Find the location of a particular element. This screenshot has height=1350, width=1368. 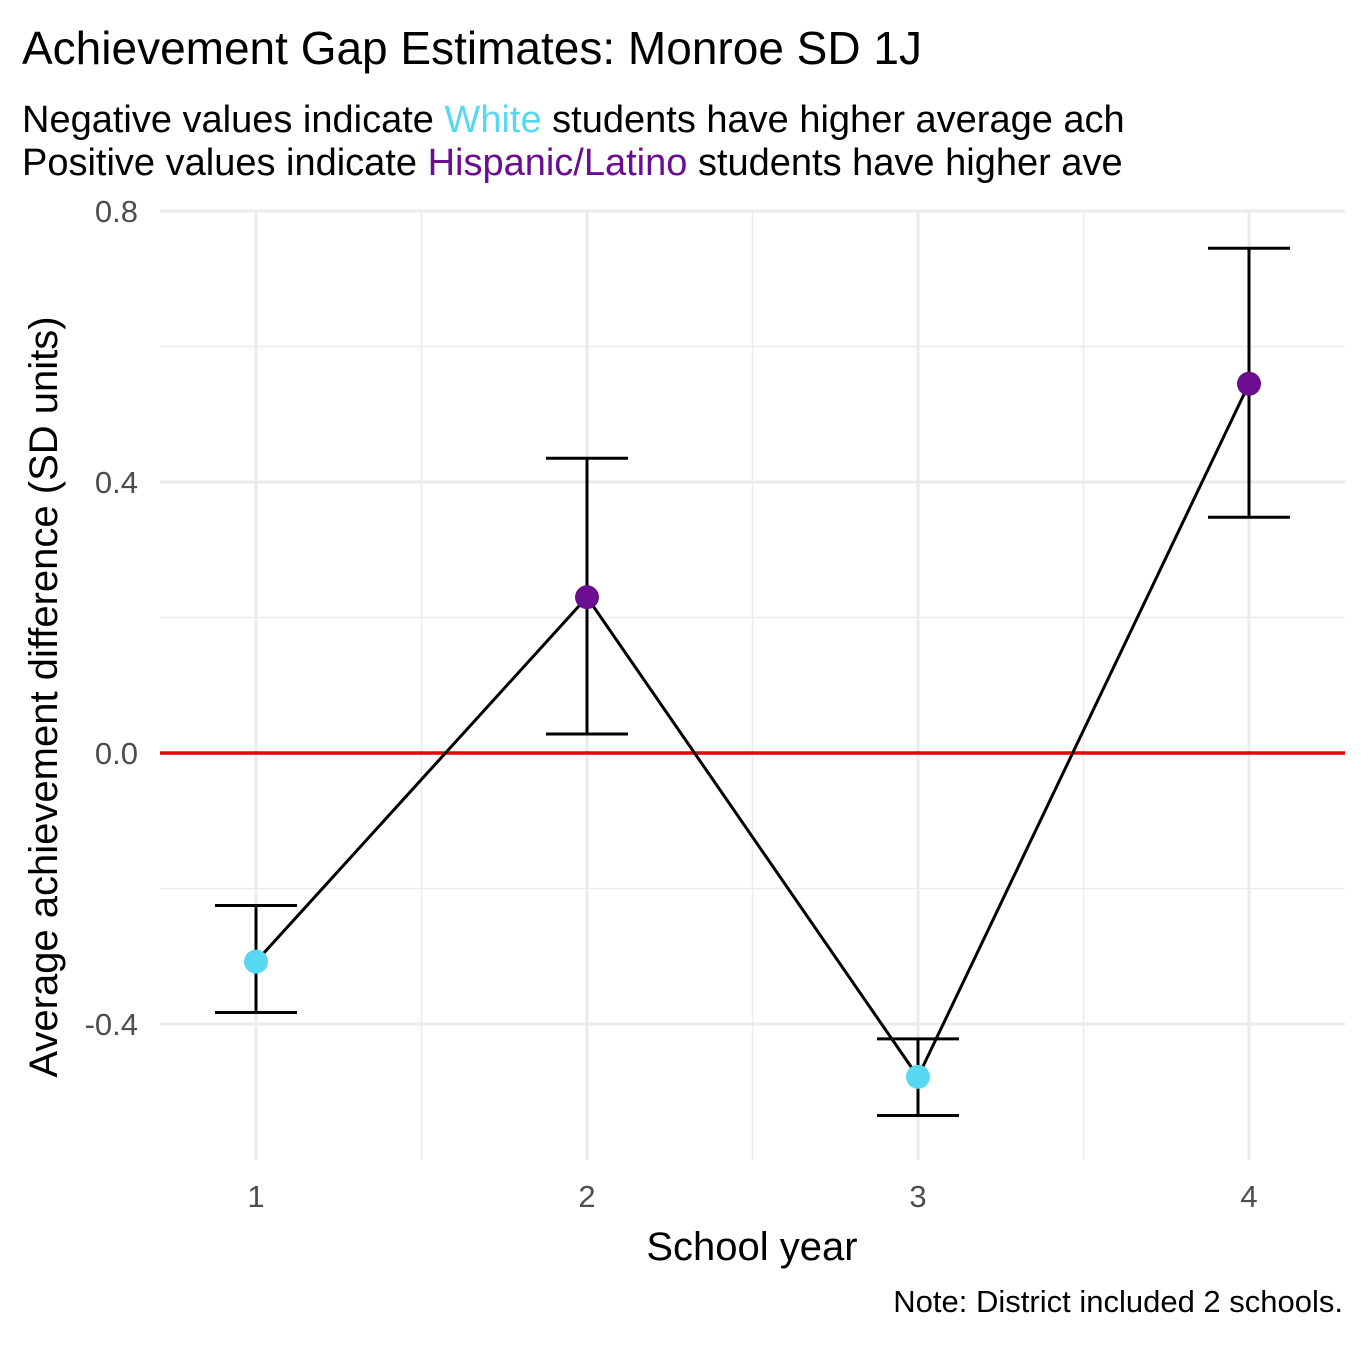

y-tick-label: 0.4 is located at coordinates (116, 482).